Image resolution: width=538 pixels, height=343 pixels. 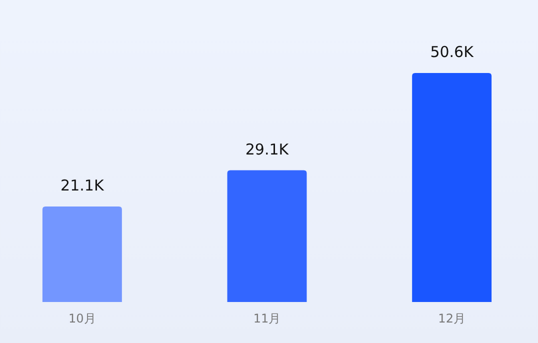 I want to click on data-label: 21.1K, so click(x=82, y=185).